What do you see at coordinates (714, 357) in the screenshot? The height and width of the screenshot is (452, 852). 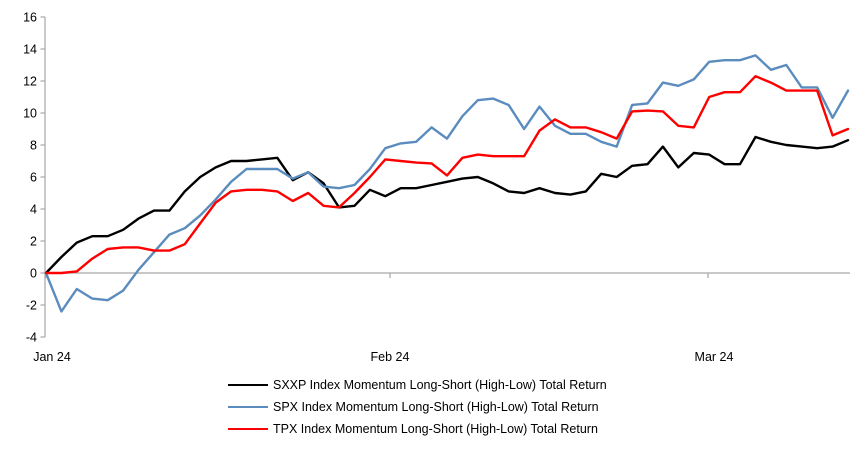 I see `x-axis-tick-label: Mar 24` at bounding box center [714, 357].